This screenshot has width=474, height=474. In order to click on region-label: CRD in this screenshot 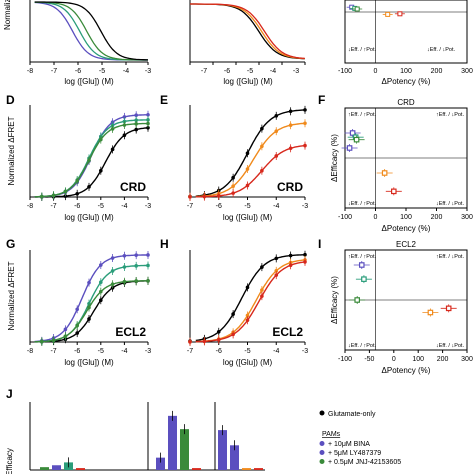, I will do `click(290, 187)`.